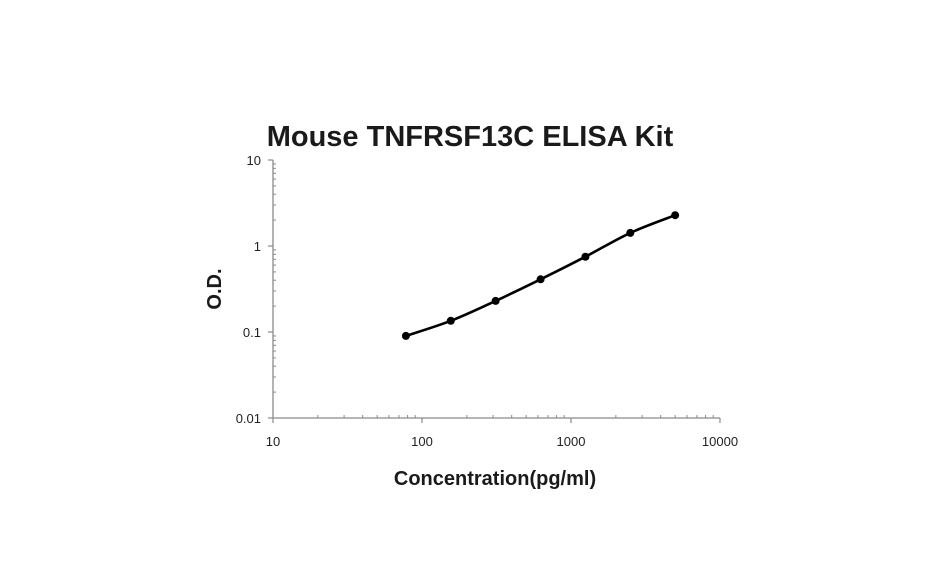 The width and height of the screenshot is (940, 587). I want to click on x-tick-label: 10000, so click(720, 441).